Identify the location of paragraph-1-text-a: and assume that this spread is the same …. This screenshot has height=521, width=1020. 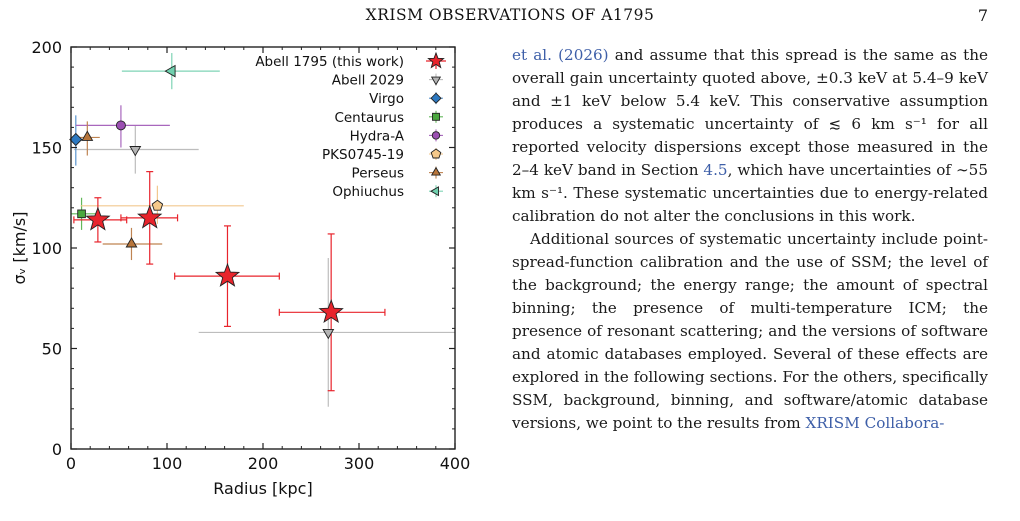
(750, 112).